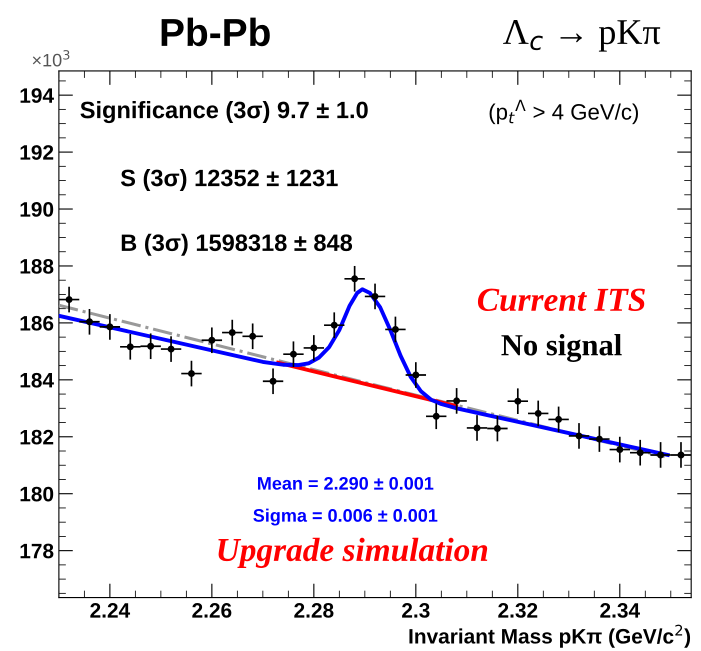  What do you see at coordinates (561, 300) in the screenshot?
I see `annotation: Current ITS` at bounding box center [561, 300].